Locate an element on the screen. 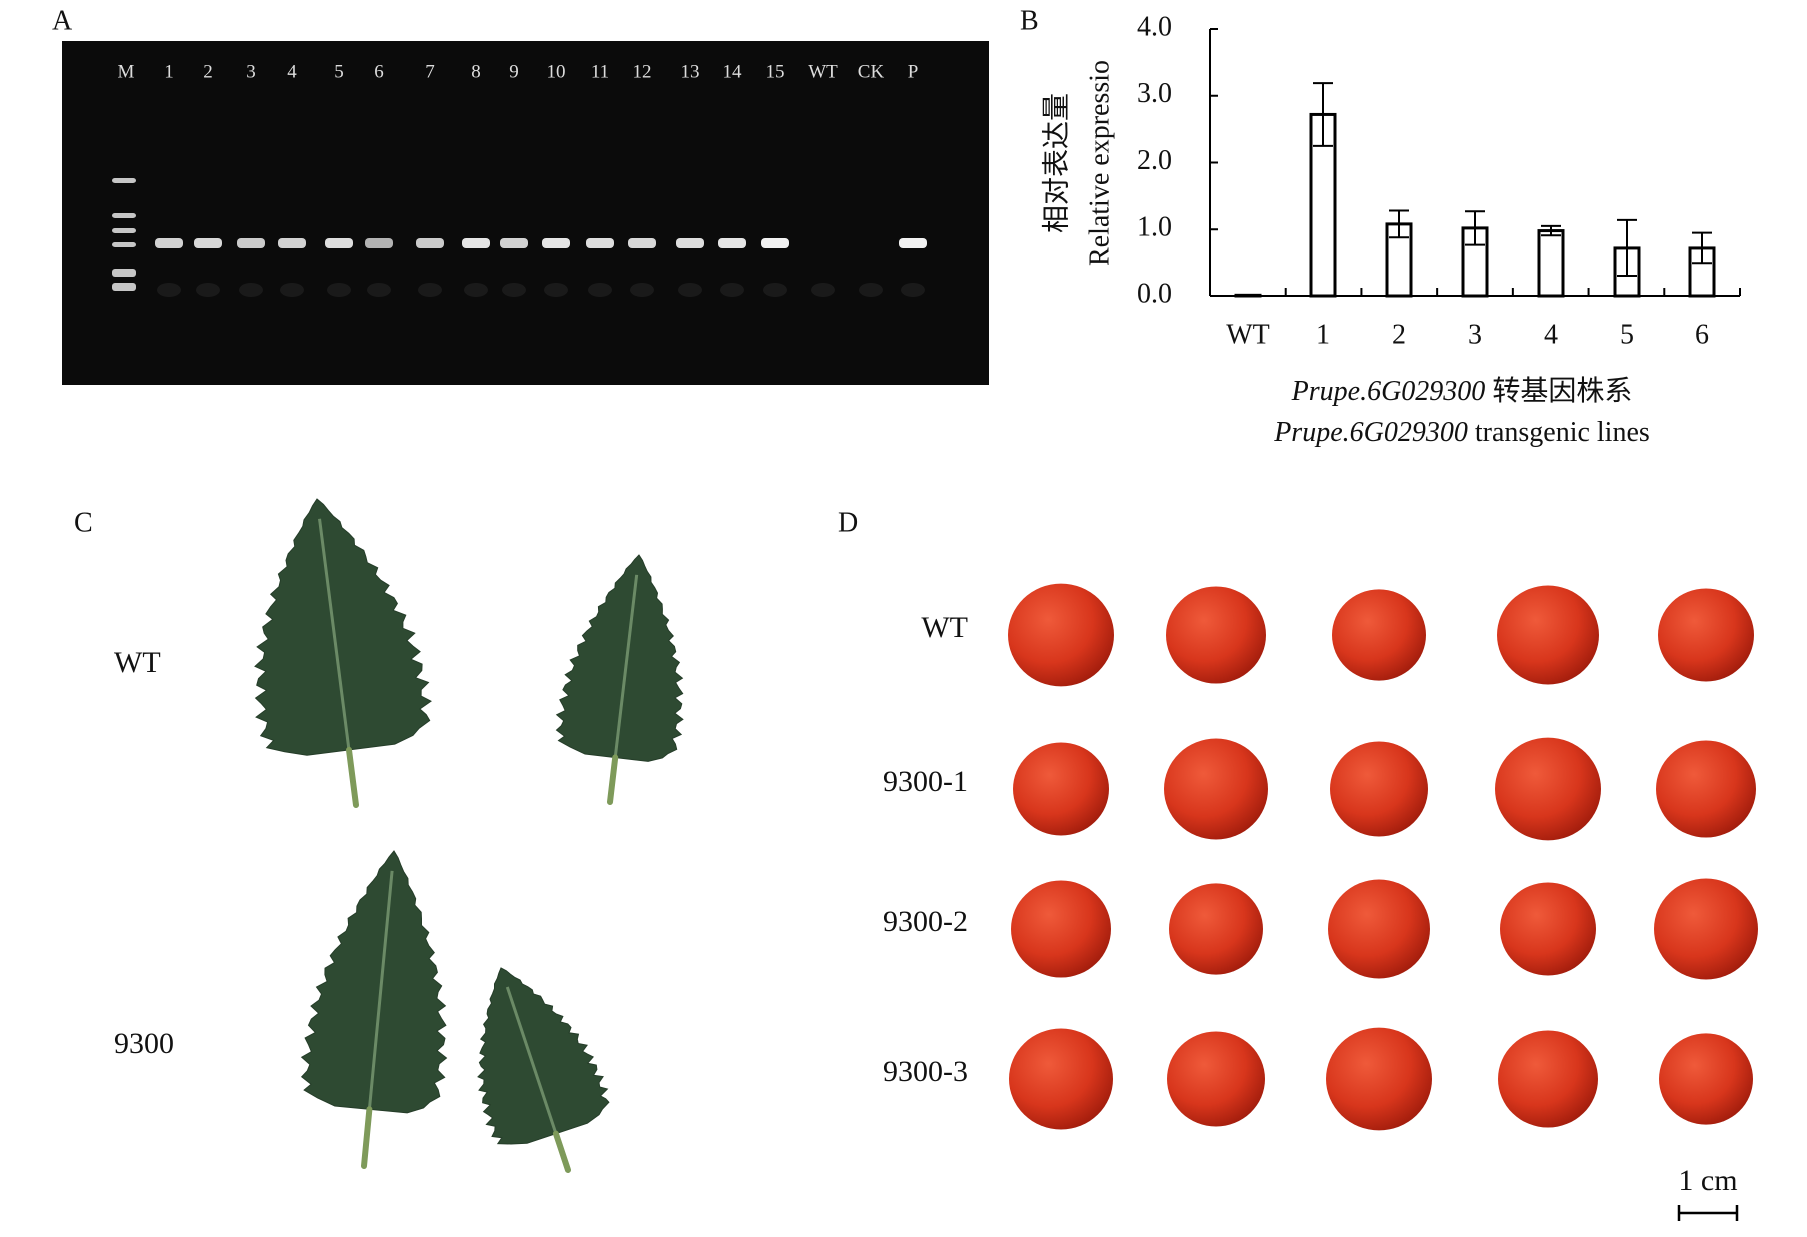 The height and width of the screenshot is (1237, 1807). x-tick-label: 6 is located at coordinates (1702, 334).